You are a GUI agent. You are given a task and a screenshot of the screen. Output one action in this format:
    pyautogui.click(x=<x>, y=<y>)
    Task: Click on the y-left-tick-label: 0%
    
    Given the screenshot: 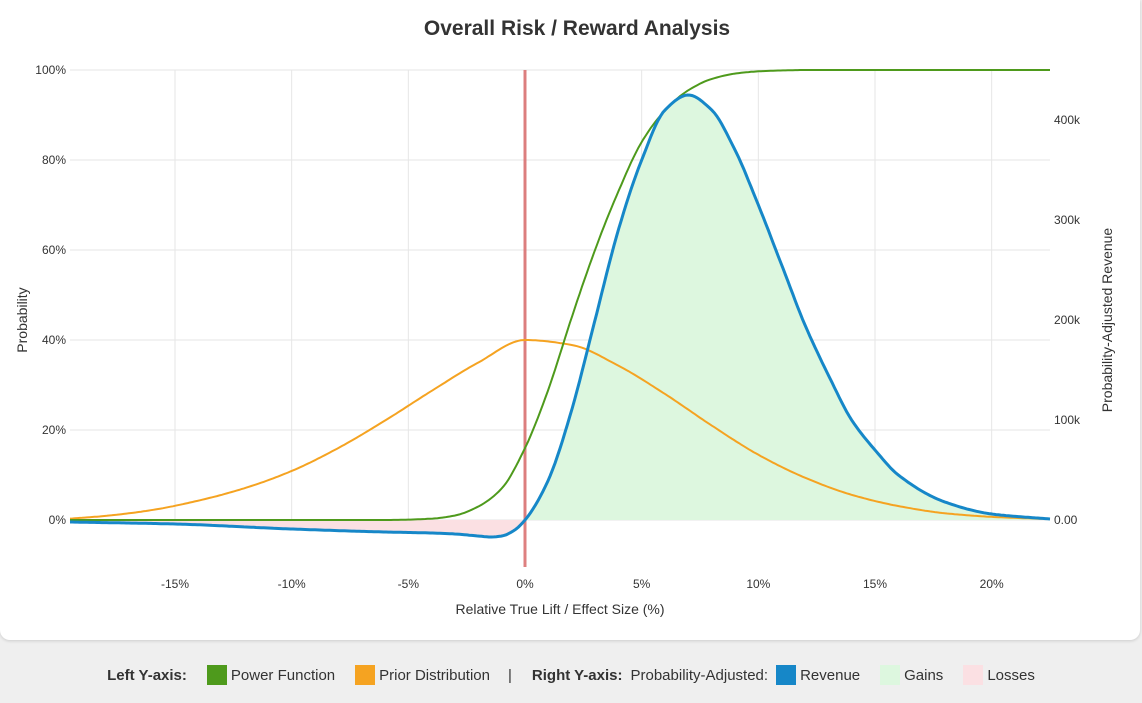 What is the action you would take?
    pyautogui.click(x=58, y=520)
    